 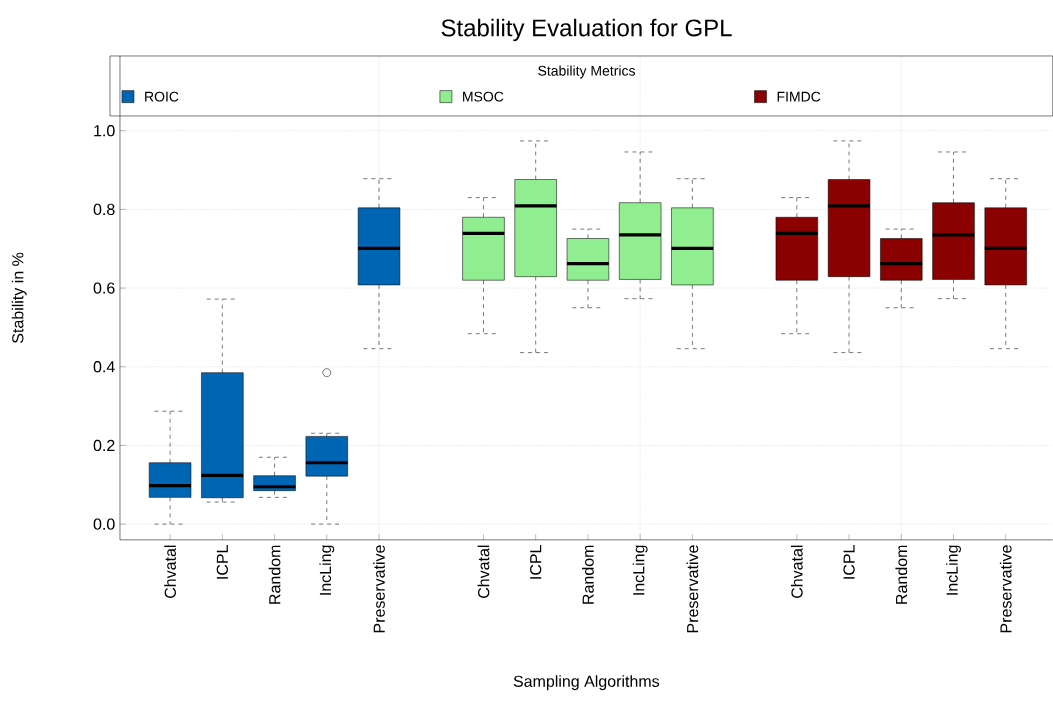 What do you see at coordinates (586, 683) in the screenshot?
I see `x-axis-title: Sampling Algorithms` at bounding box center [586, 683].